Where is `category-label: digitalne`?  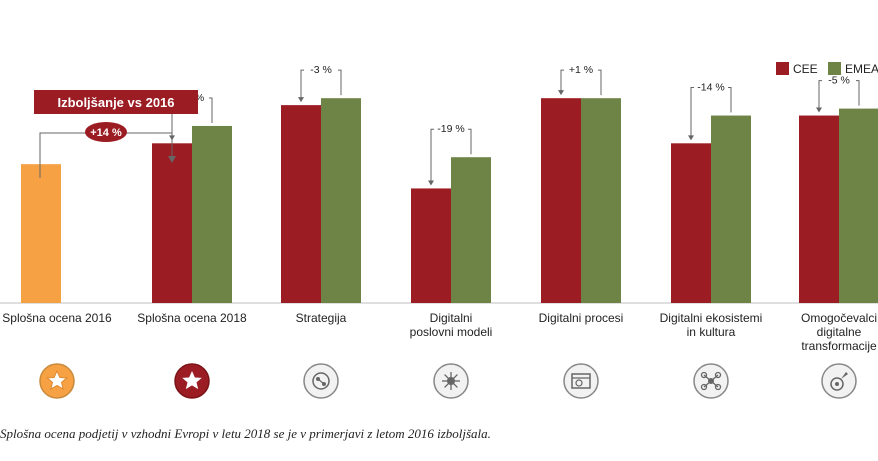
category-label: digitalne is located at coordinates (839, 332).